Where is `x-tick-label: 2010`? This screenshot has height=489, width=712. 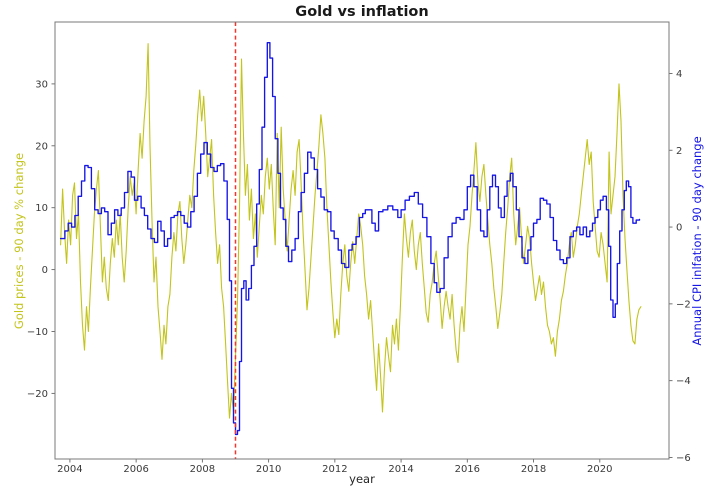 x-tick-label: 2010 is located at coordinates (268, 469).